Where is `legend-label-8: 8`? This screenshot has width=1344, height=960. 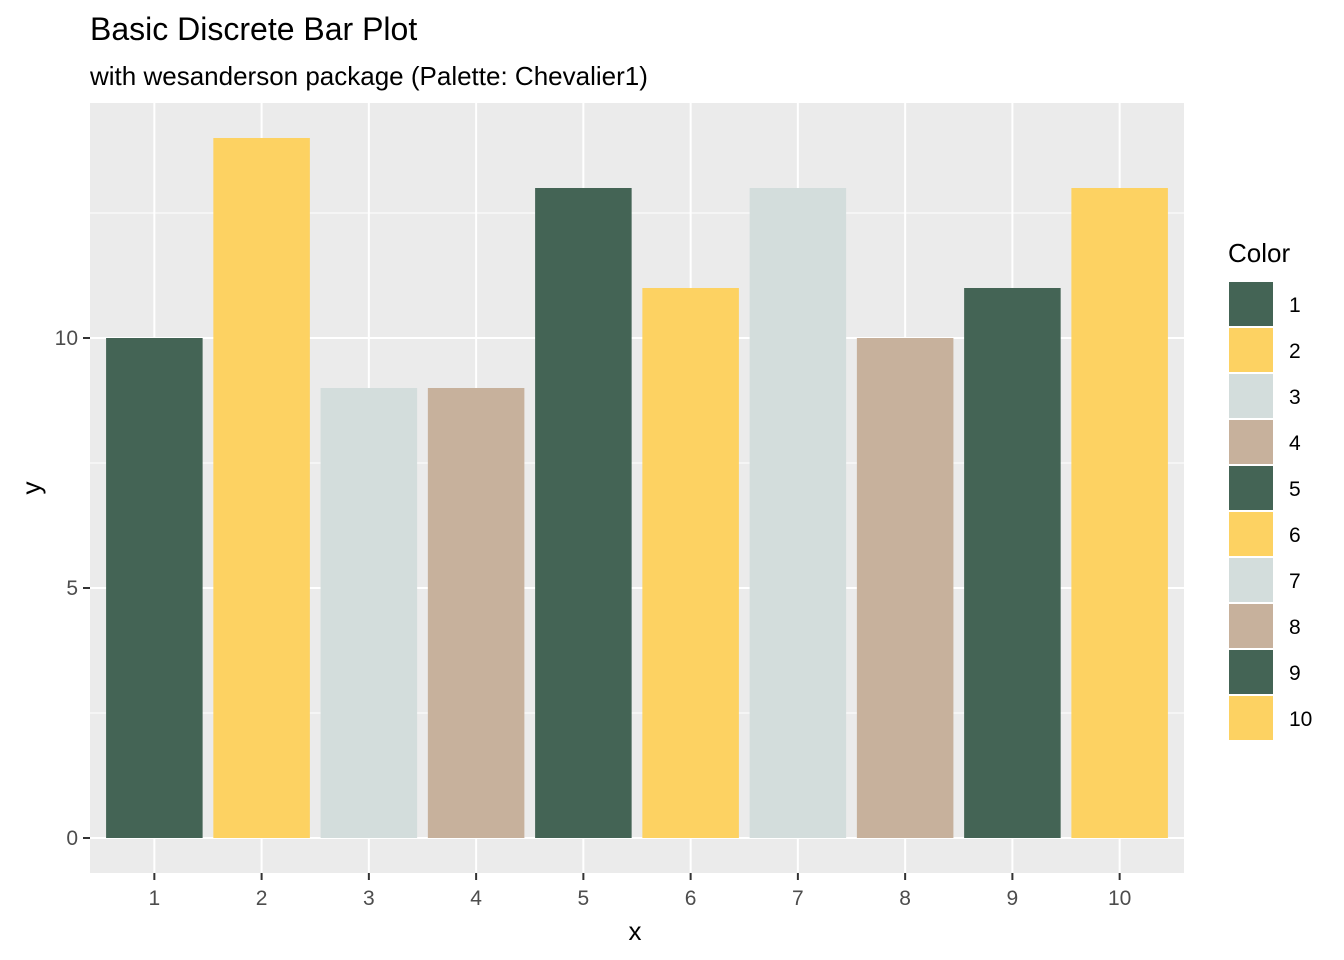
legend-label-8: 8 is located at coordinates (1295, 627).